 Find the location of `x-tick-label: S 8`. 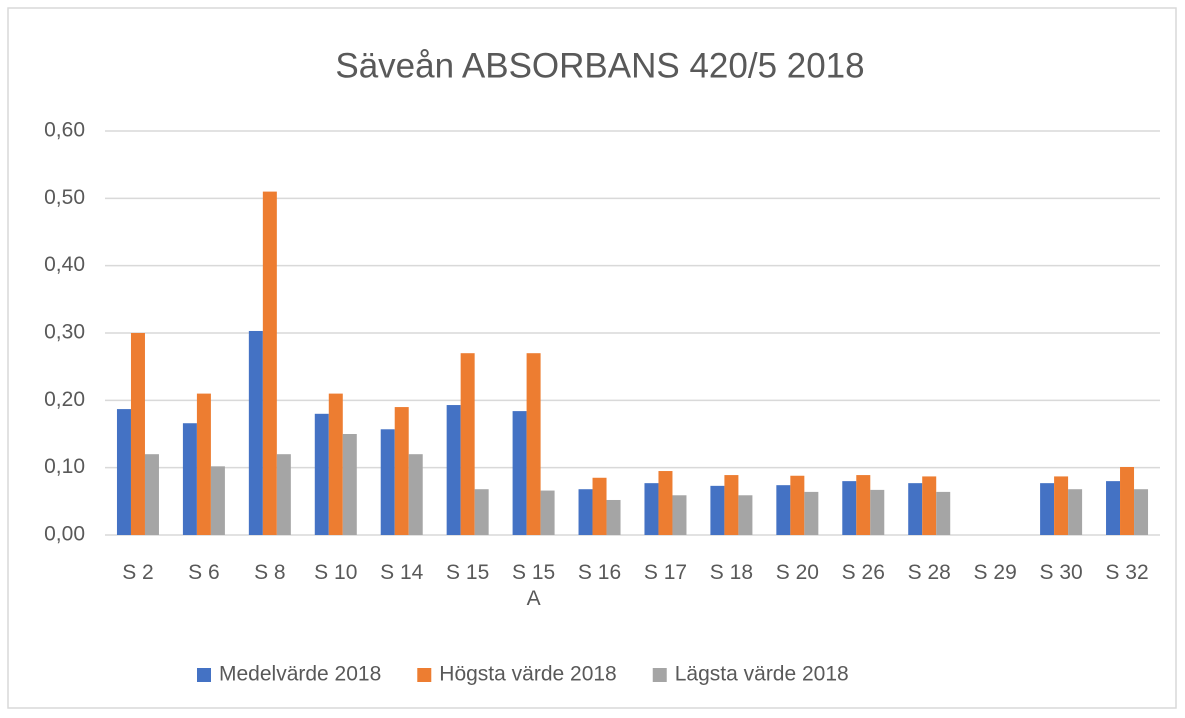

x-tick-label: S 8 is located at coordinates (270, 572).